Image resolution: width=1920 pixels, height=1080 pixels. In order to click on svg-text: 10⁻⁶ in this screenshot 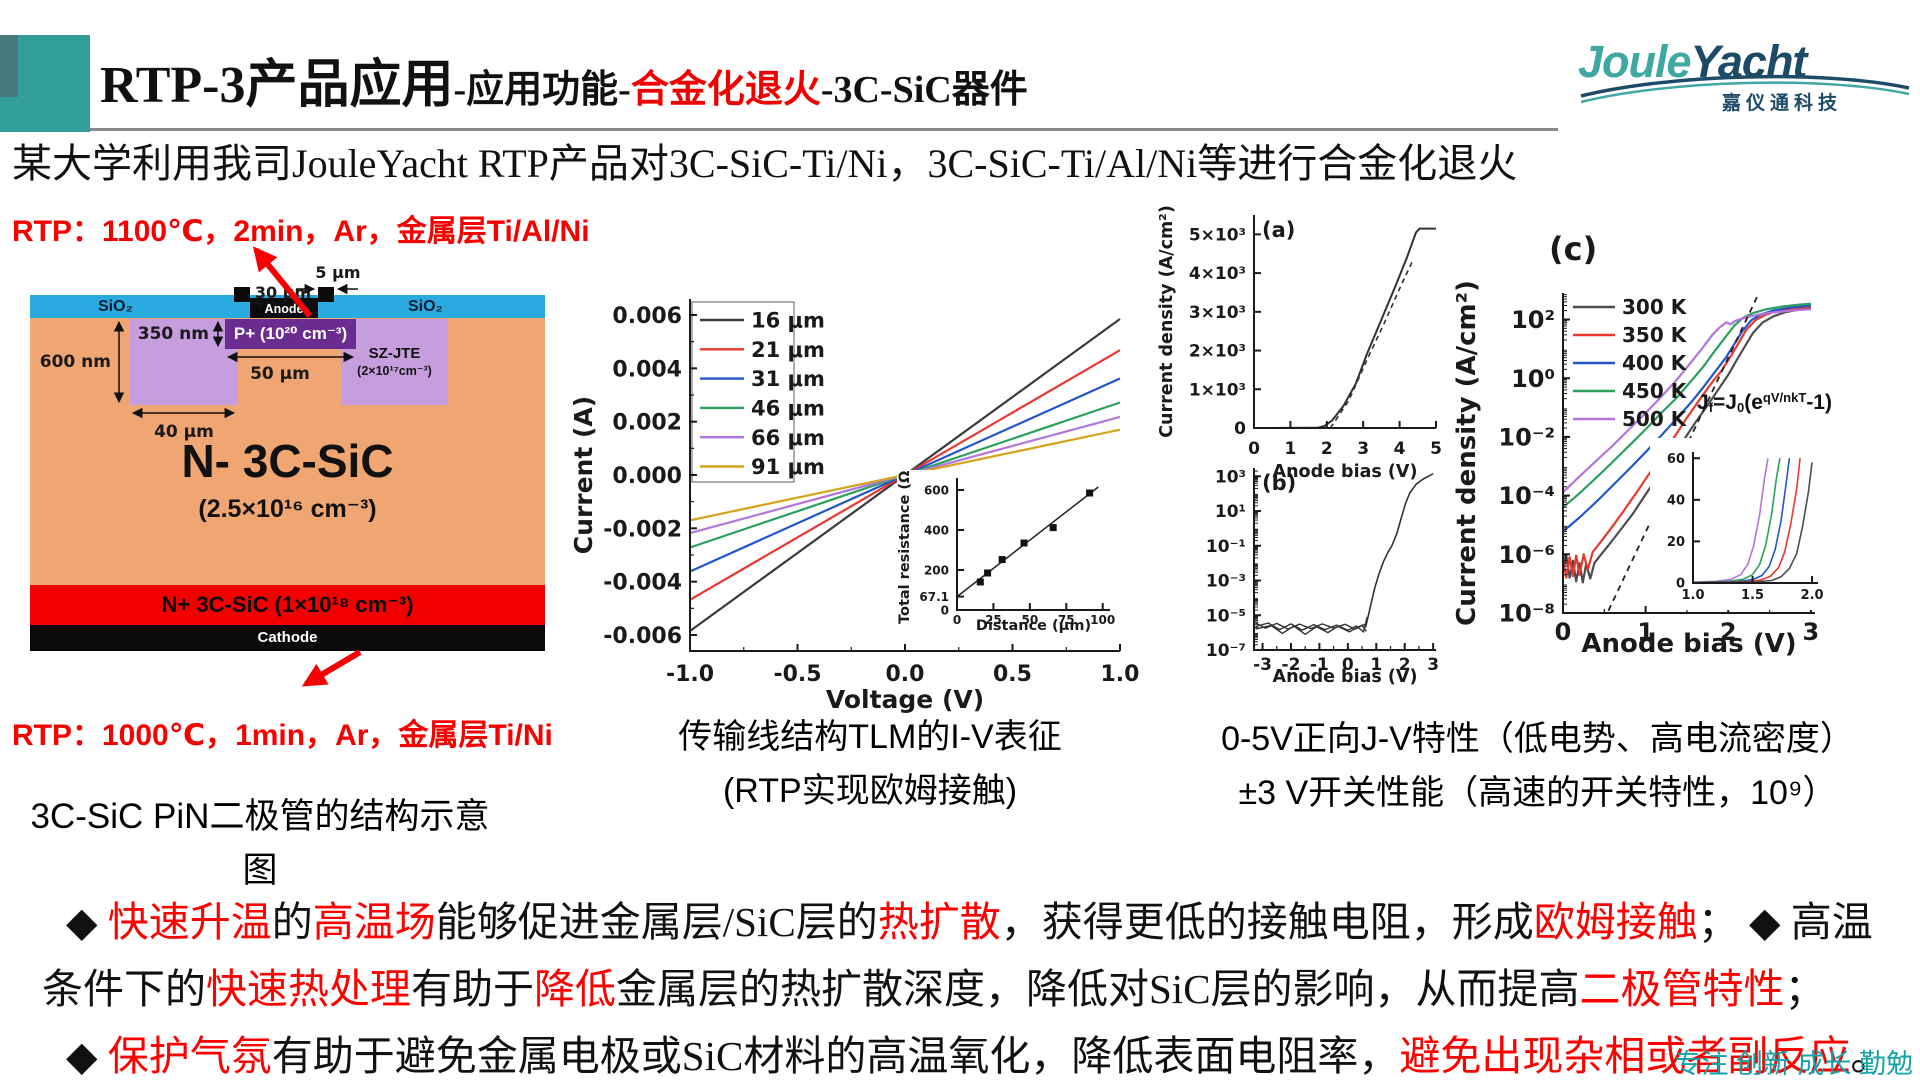, I will do `click(1526, 555)`.